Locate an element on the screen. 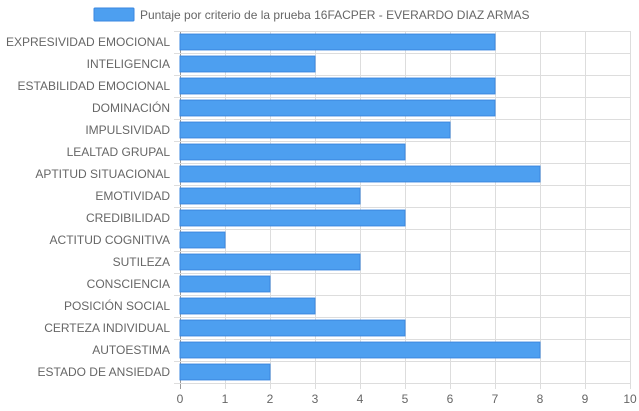 Image resolution: width=639 pixels, height=411 pixels. x-tick-labels: 0 1 2 3 4 5 6 7 8 9 10 is located at coordinates (407, 399).